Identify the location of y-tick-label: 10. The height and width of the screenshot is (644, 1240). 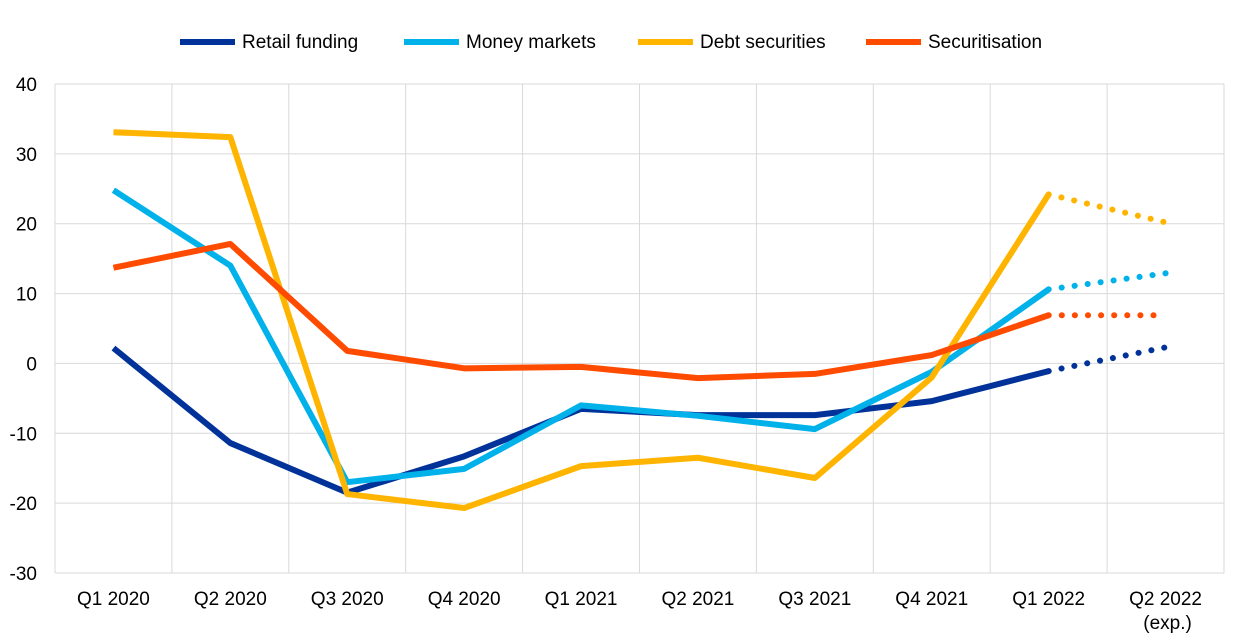
(26, 295).